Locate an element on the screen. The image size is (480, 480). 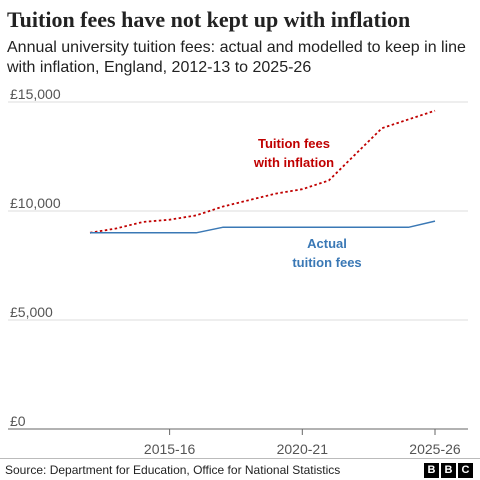
series-line-actual is located at coordinates (263, 227).